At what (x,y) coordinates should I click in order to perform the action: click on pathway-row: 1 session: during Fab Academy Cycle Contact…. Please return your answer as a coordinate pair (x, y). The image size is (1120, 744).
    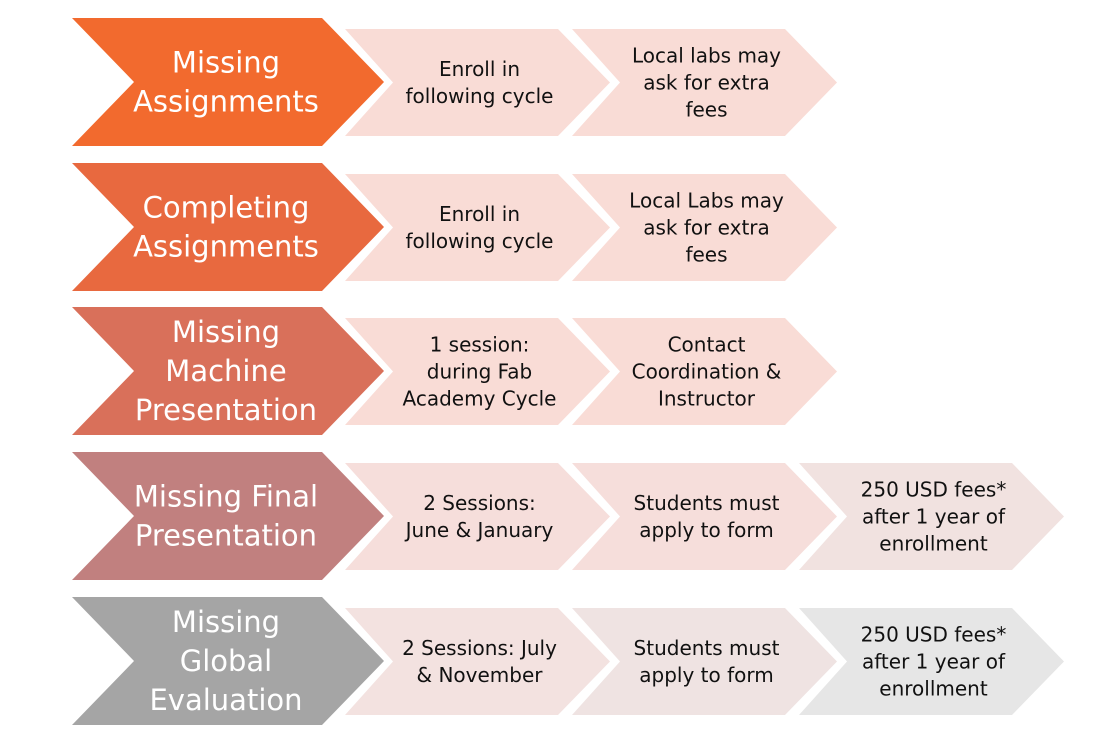
    Looking at the image, I should click on (454, 371).